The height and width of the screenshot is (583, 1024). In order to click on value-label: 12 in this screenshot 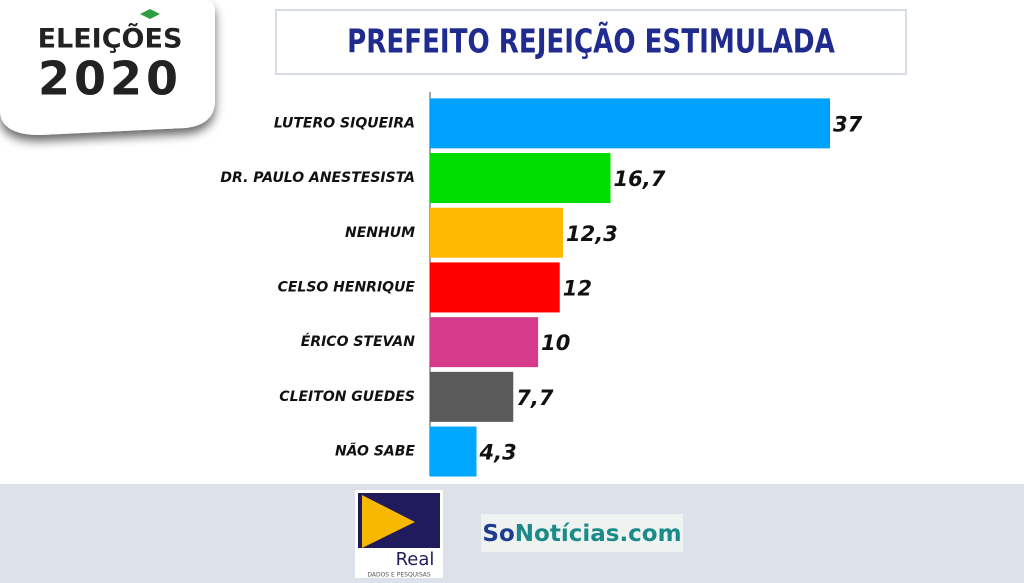, I will do `click(577, 288)`.